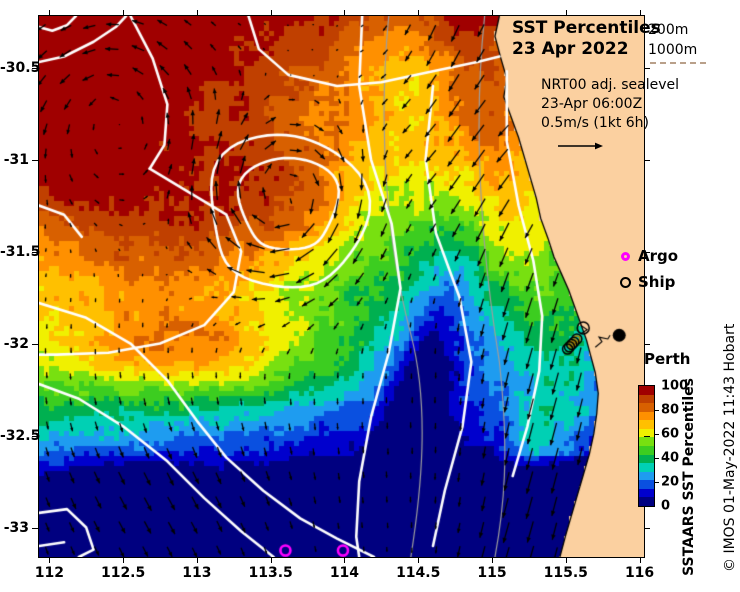 This screenshot has width=740, height=592. What do you see at coordinates (123, 573) in the screenshot?
I see `x-axis-label: 112.5` at bounding box center [123, 573].